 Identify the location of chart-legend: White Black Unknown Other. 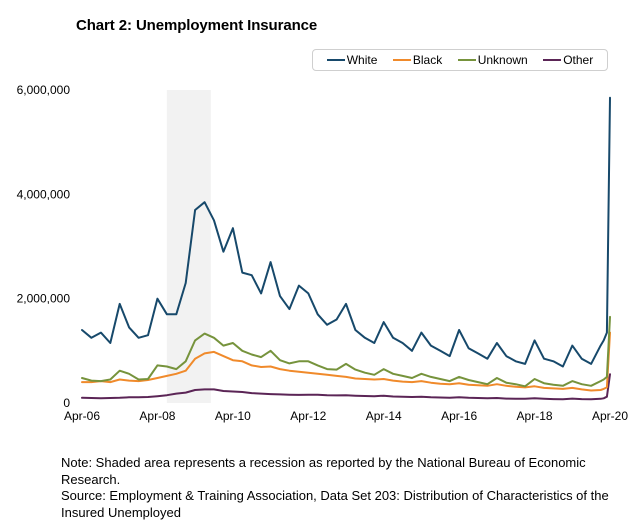
(460, 60).